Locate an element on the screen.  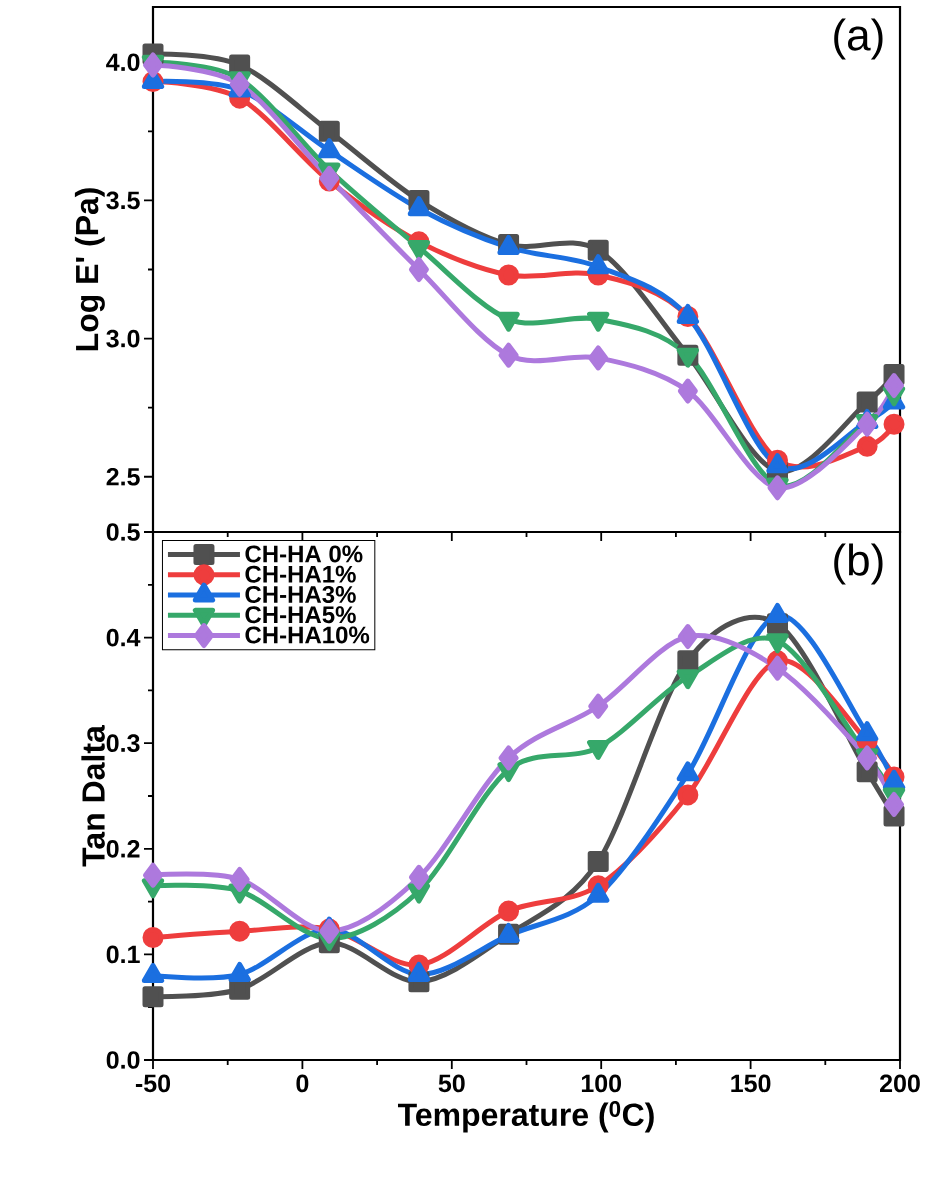
legend-label: CH-HA3% is located at coordinates (300, 594).